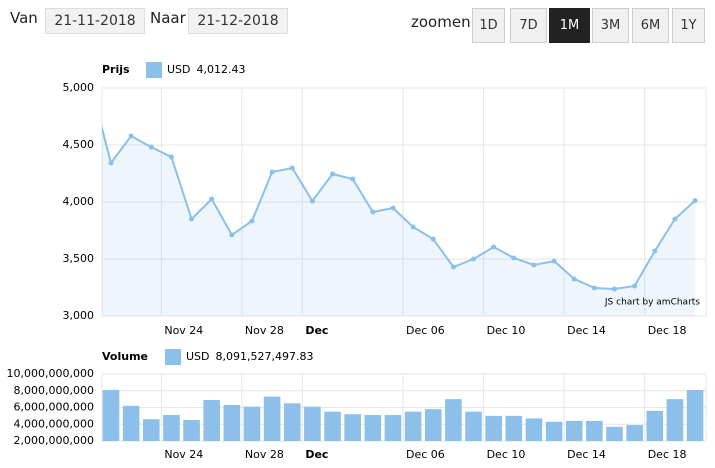  I want to click on zoom-button: 1Y, so click(688, 25).